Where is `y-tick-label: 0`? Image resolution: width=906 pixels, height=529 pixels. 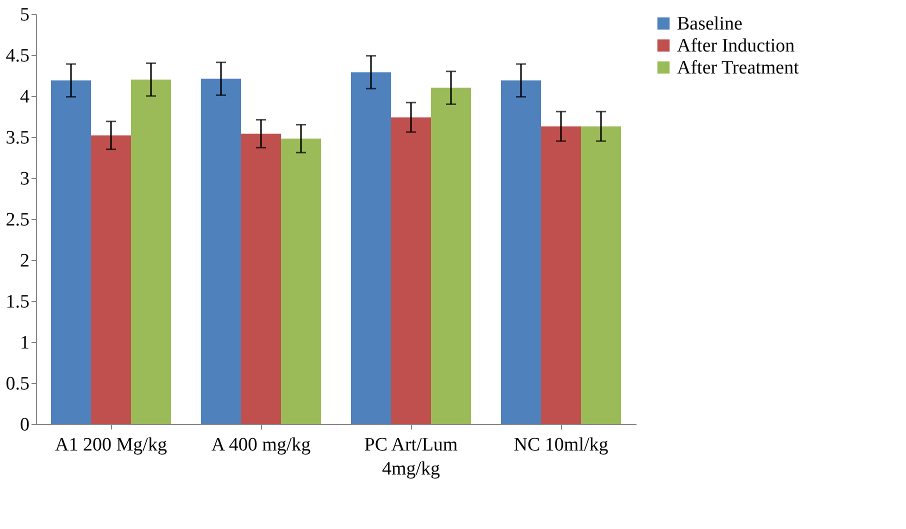 y-tick-label: 0 is located at coordinates (25, 425).